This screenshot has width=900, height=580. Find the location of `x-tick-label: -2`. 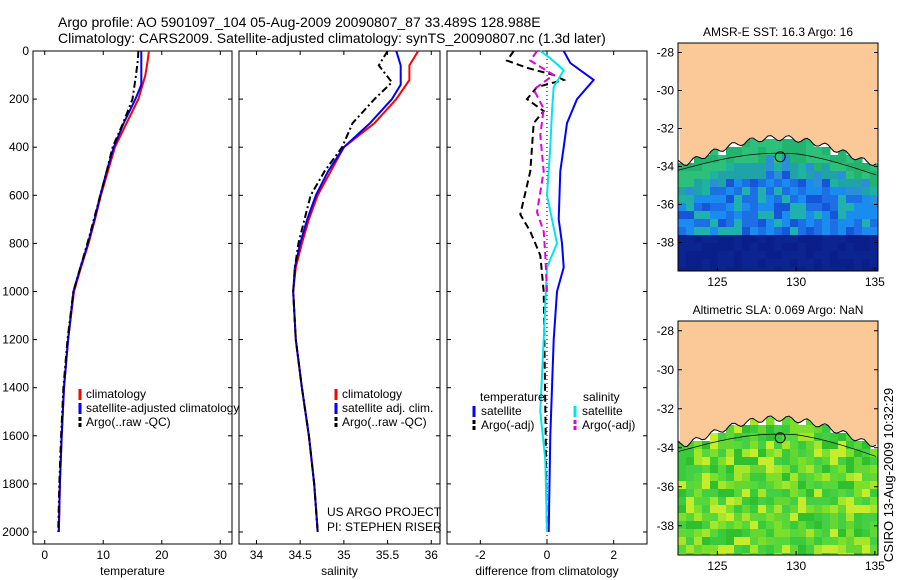

x-tick-label: -2 is located at coordinates (480, 555).